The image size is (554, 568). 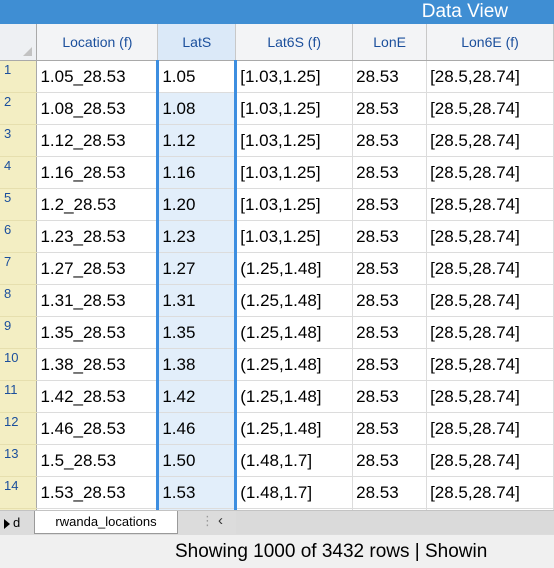 What do you see at coordinates (19, 300) in the screenshot?
I see `row-header: 8` at bounding box center [19, 300].